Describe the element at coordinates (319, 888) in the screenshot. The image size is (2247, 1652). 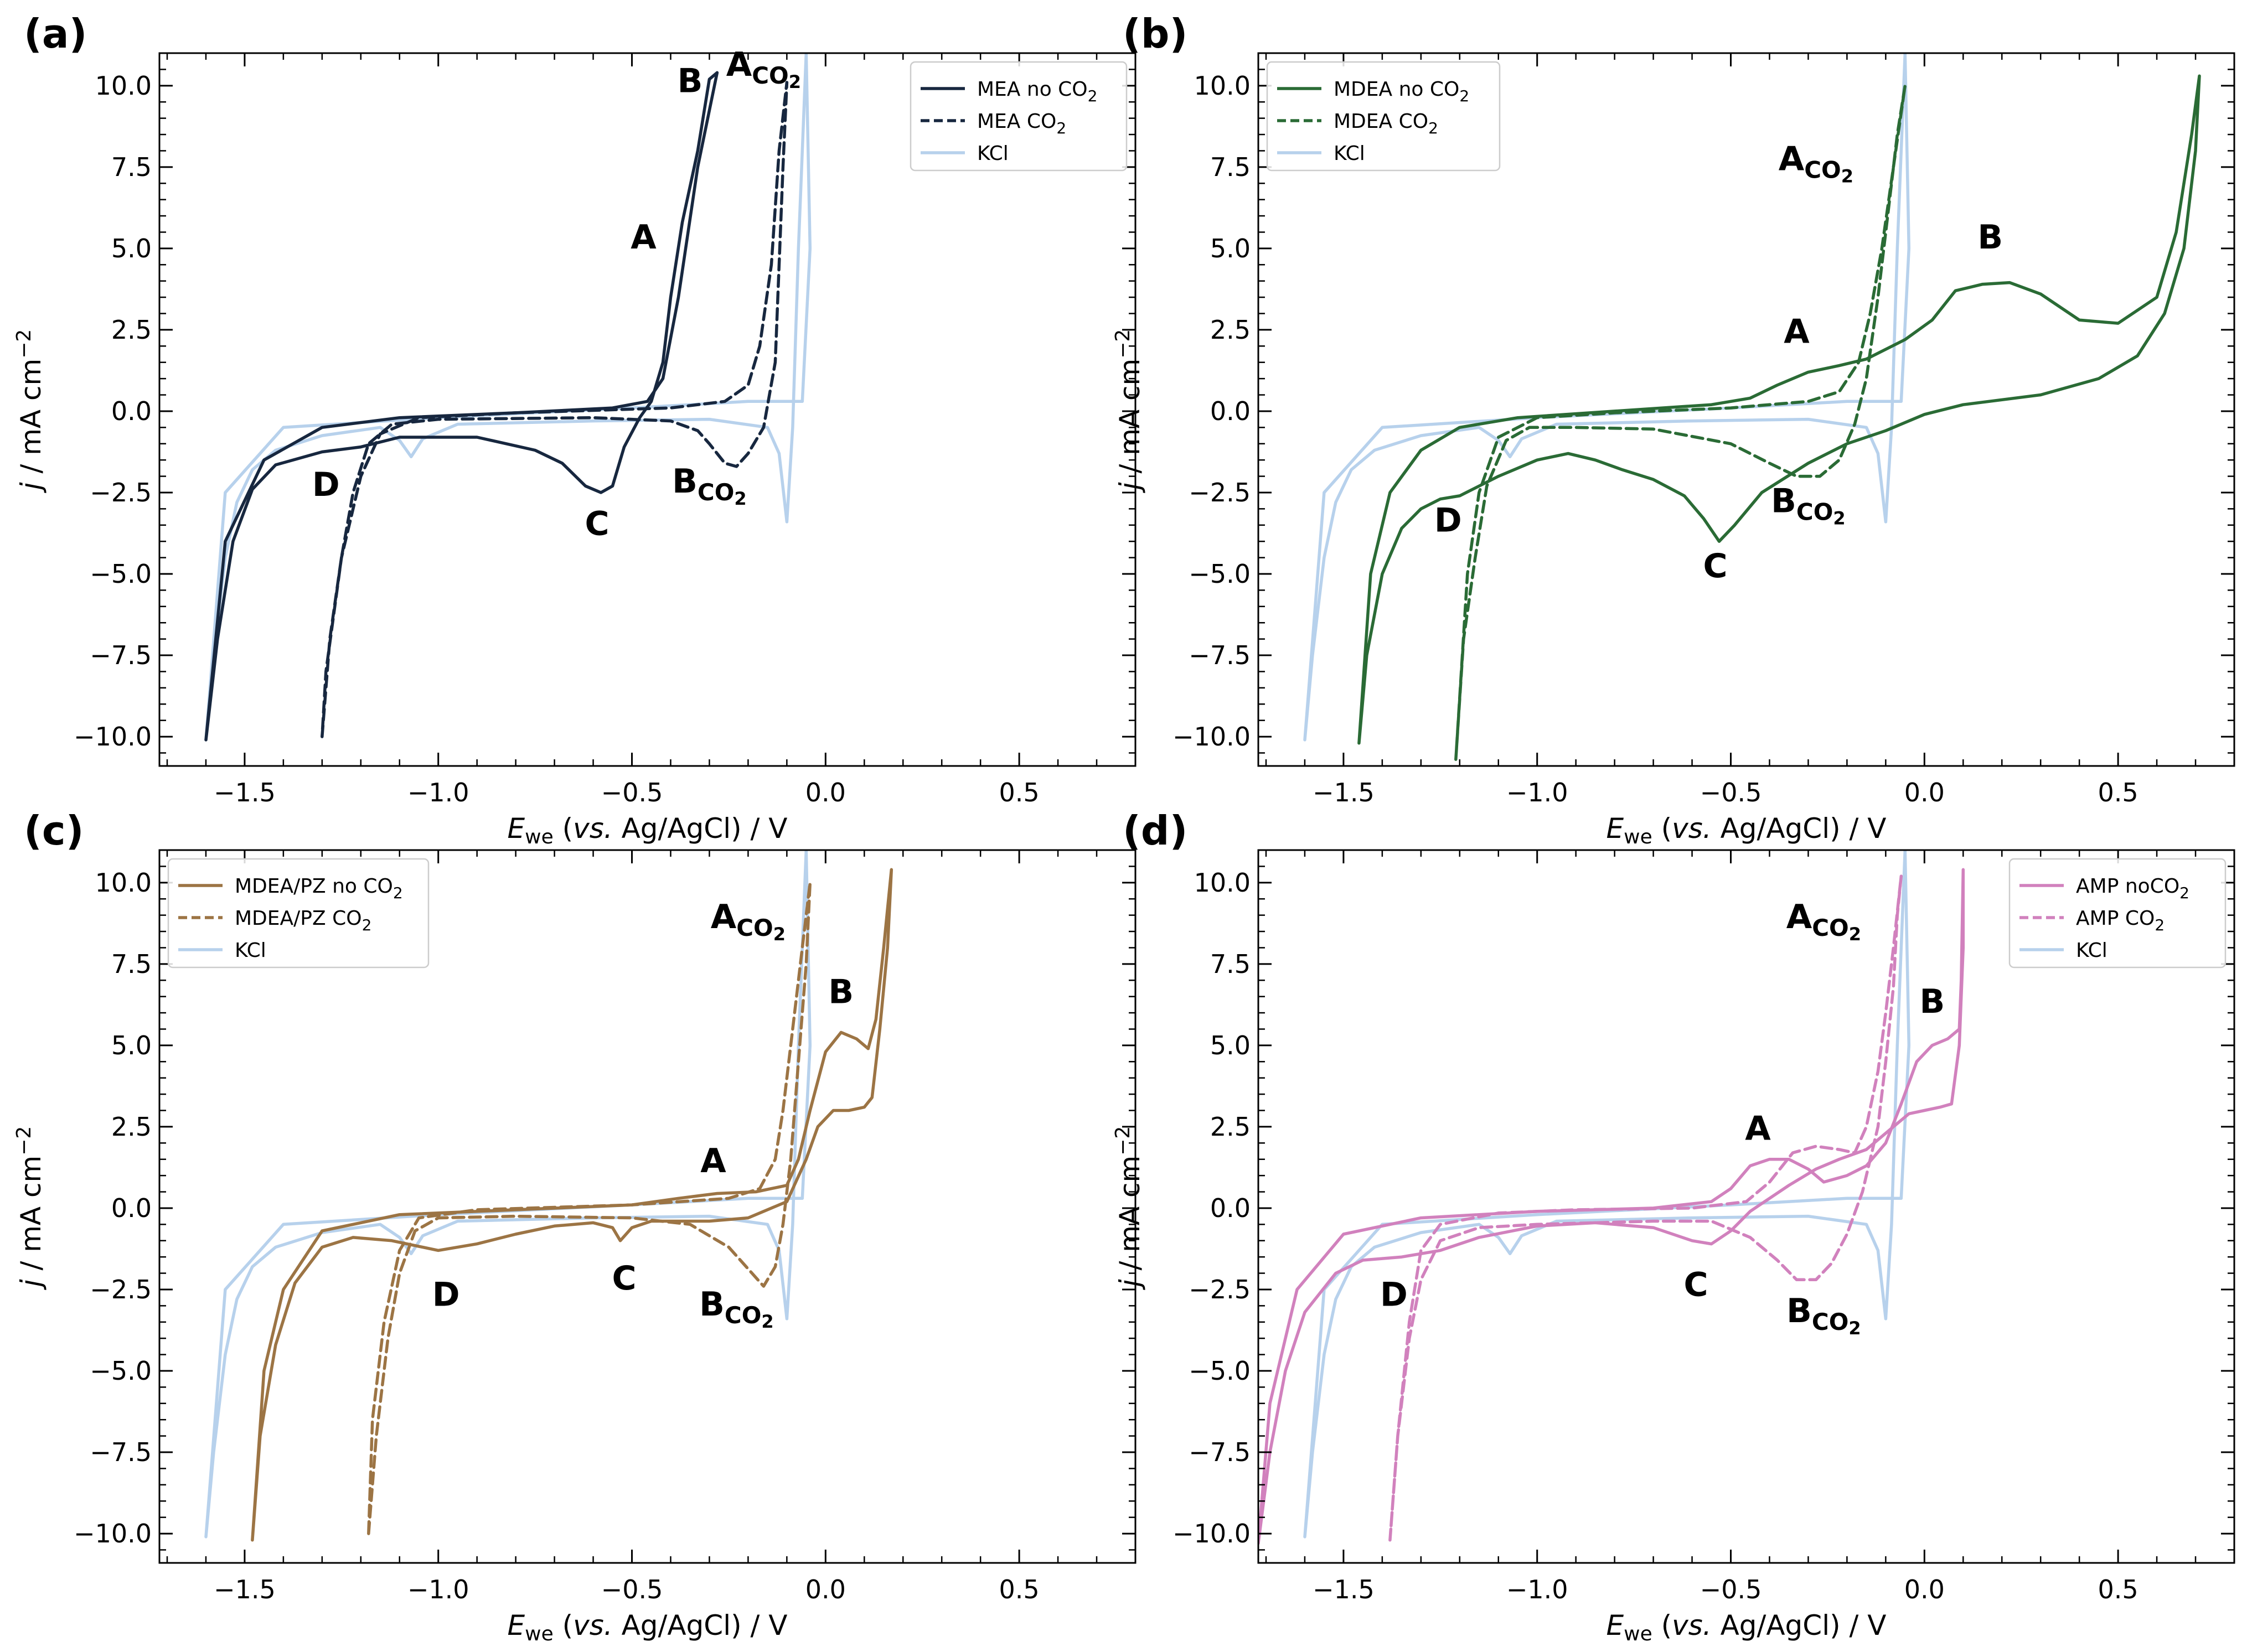
I see `legend-label: MDEA/PZ no CO2` at that location.